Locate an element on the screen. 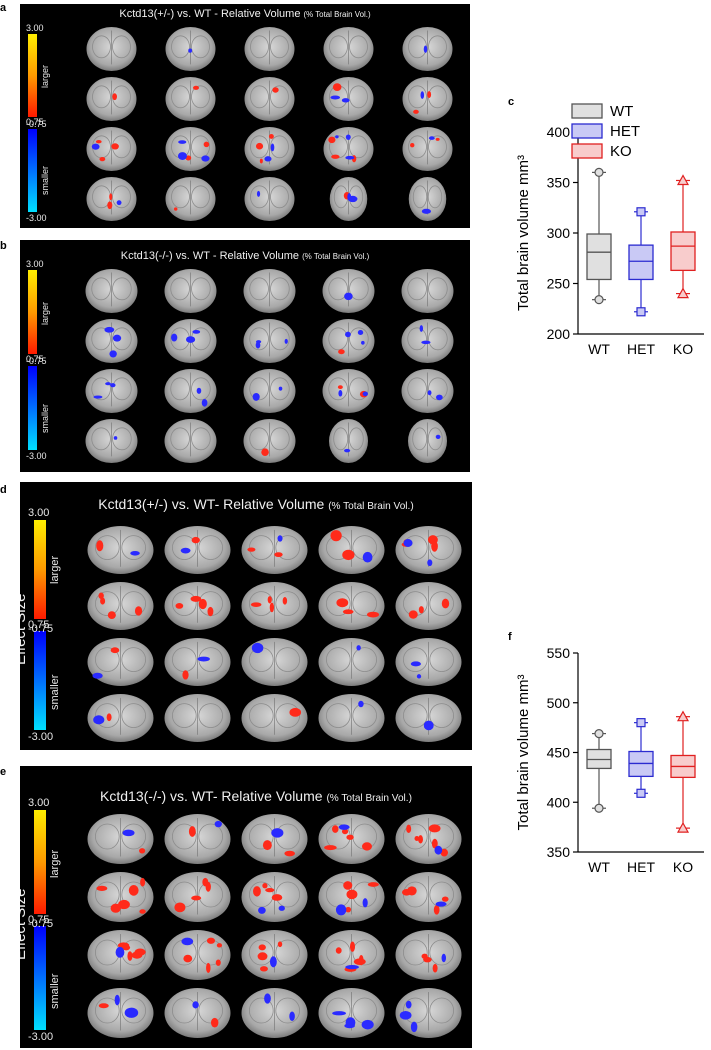  y-tick-label: 350 is located at coordinates (559, 852).